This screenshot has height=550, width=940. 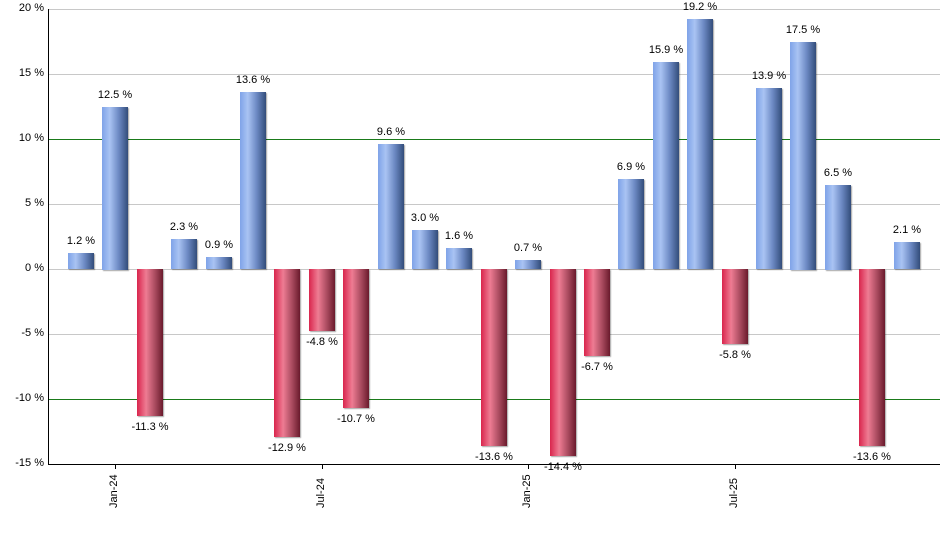 What do you see at coordinates (287, 448) in the screenshot?
I see `bar-value-label: -12.9 %` at bounding box center [287, 448].